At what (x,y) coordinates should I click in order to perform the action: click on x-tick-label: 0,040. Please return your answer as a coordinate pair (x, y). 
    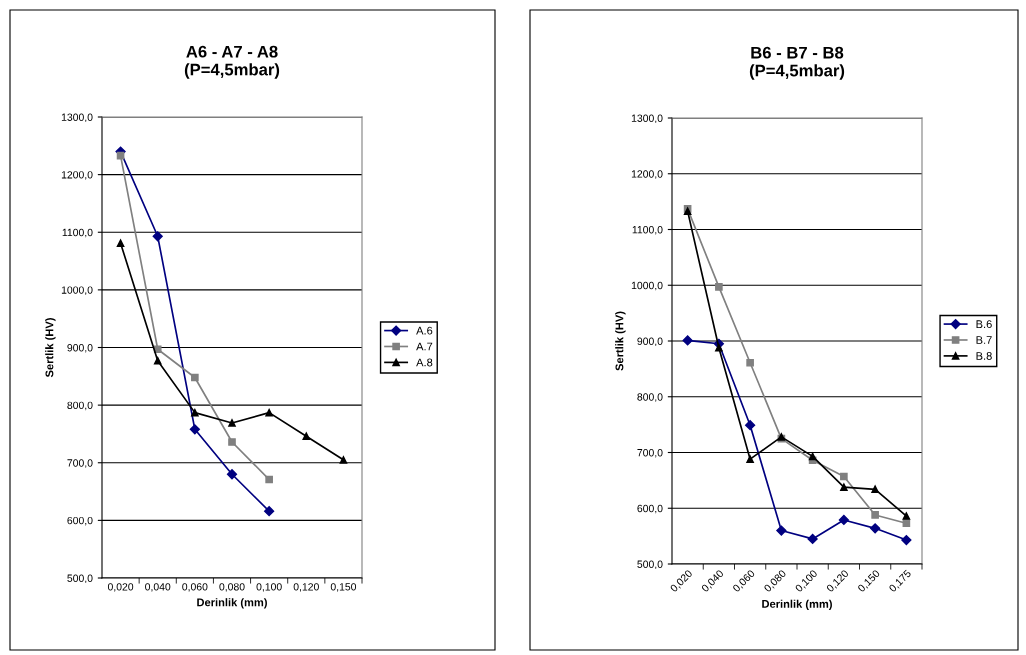
    Looking at the image, I should click on (158, 587).